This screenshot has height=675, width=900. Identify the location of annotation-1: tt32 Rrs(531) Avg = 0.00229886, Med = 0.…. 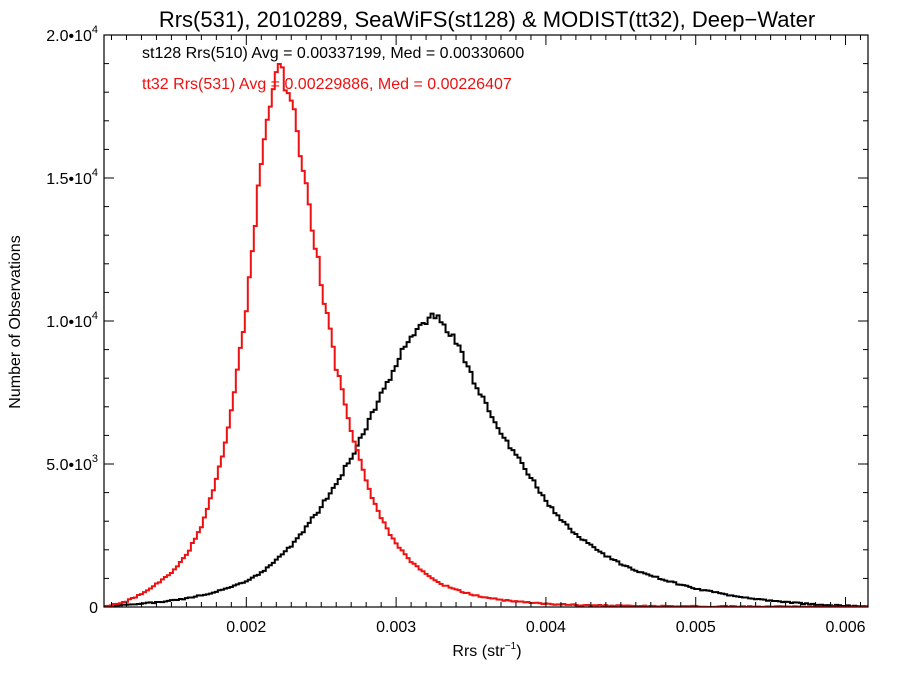
(327, 84).